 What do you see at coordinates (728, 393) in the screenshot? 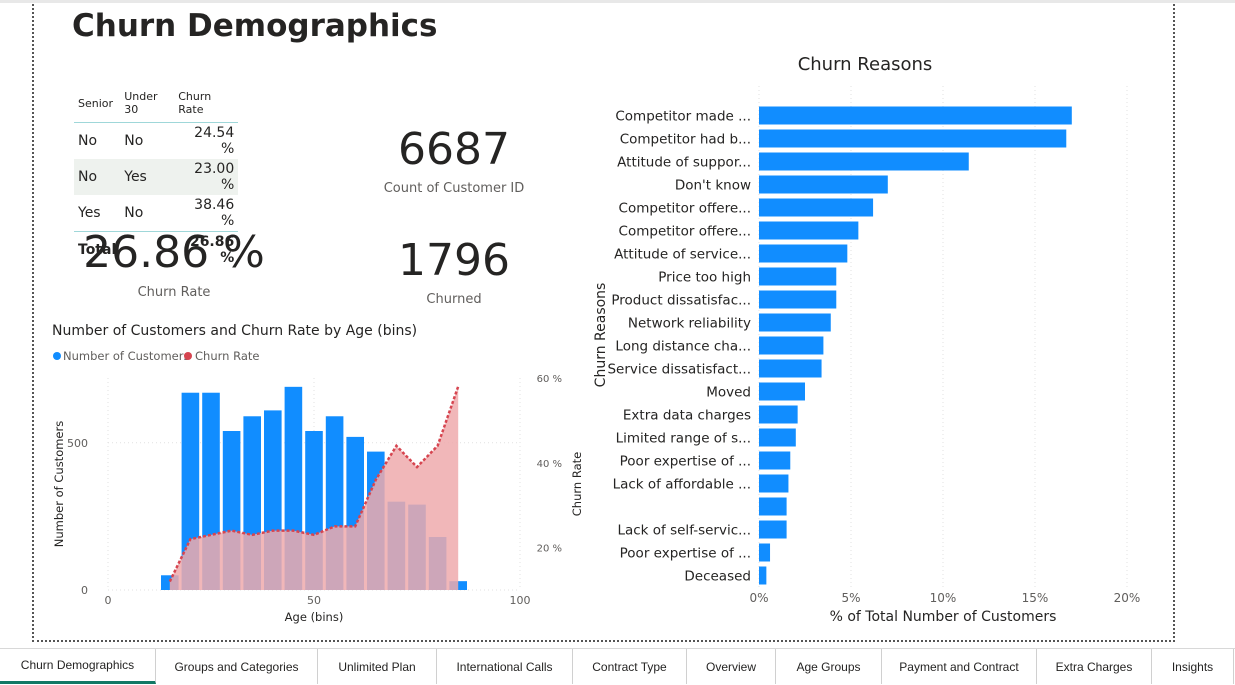
I see `churn-reason-label: Moved` at bounding box center [728, 393].